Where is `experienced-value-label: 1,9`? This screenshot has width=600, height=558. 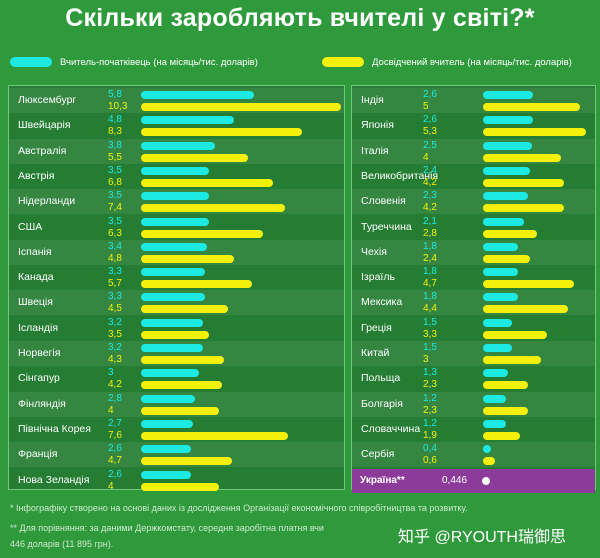 experienced-value-label: 1,9 is located at coordinates (430, 435).